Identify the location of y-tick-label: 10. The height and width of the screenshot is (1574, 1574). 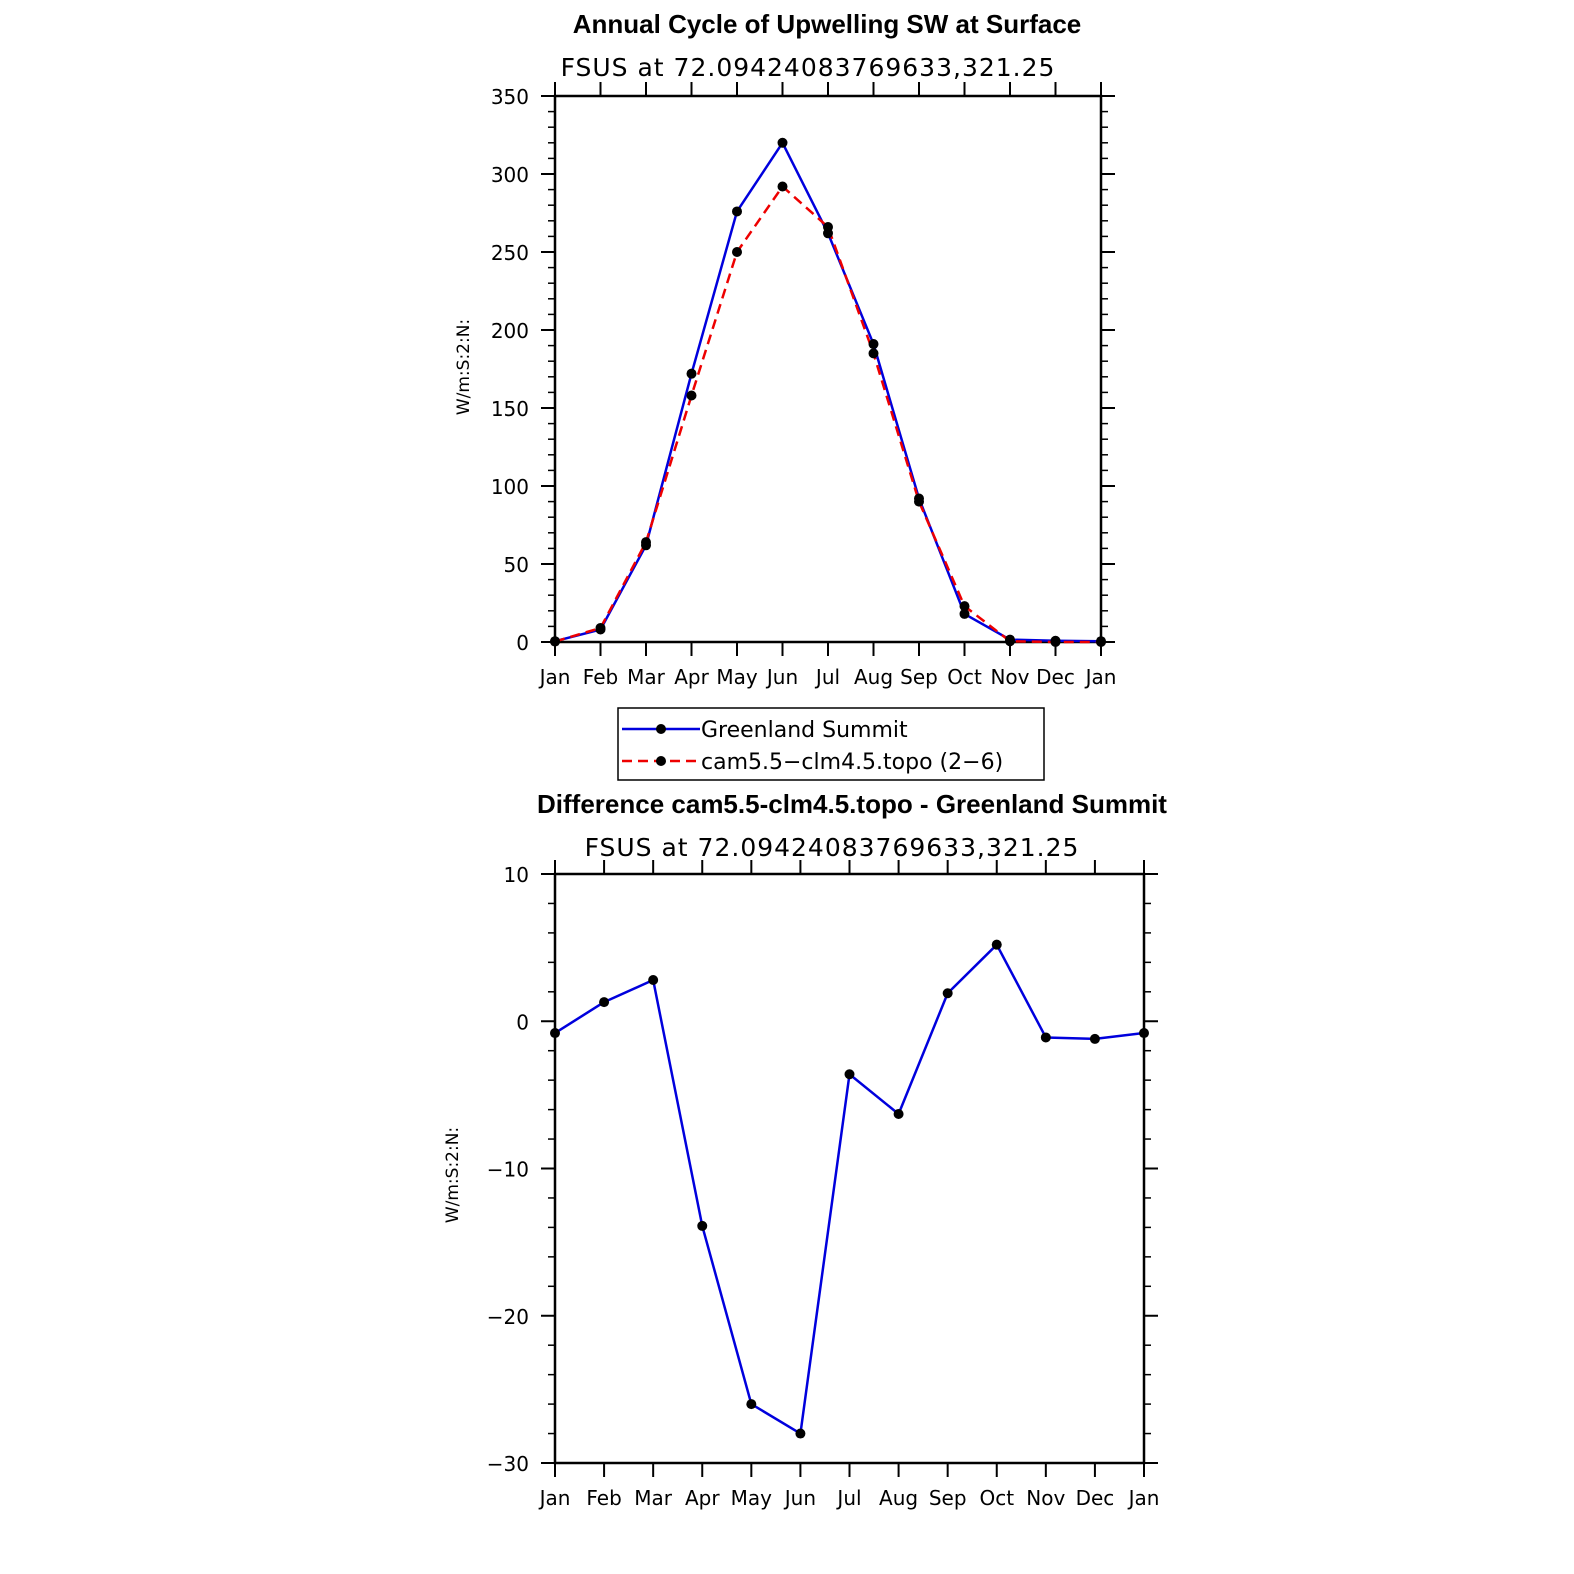
(516, 875).